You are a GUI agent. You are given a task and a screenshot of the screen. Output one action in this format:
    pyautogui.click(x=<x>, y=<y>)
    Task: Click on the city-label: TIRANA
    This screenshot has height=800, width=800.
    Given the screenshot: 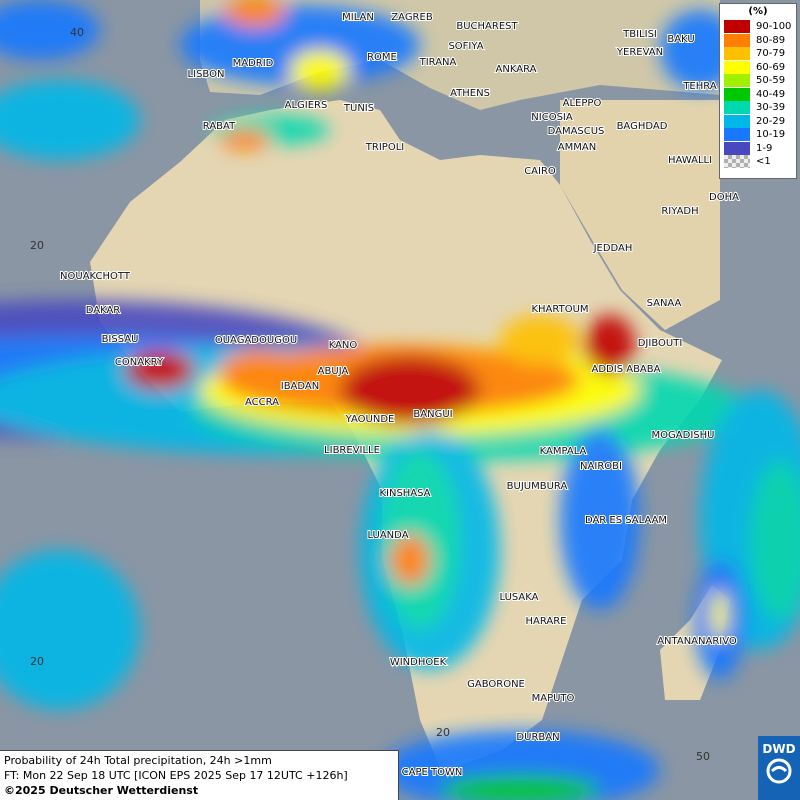 What is the action you would take?
    pyautogui.click(x=438, y=62)
    